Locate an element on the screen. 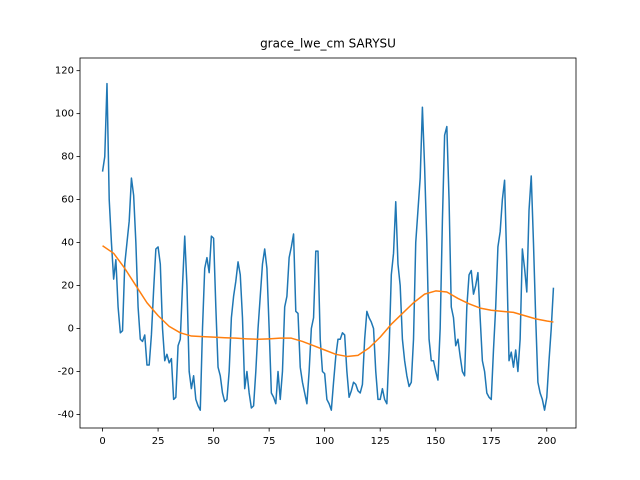 Image resolution: width=640 pixels, height=480 pixels. x-tick-label: 75 is located at coordinates (269, 441).